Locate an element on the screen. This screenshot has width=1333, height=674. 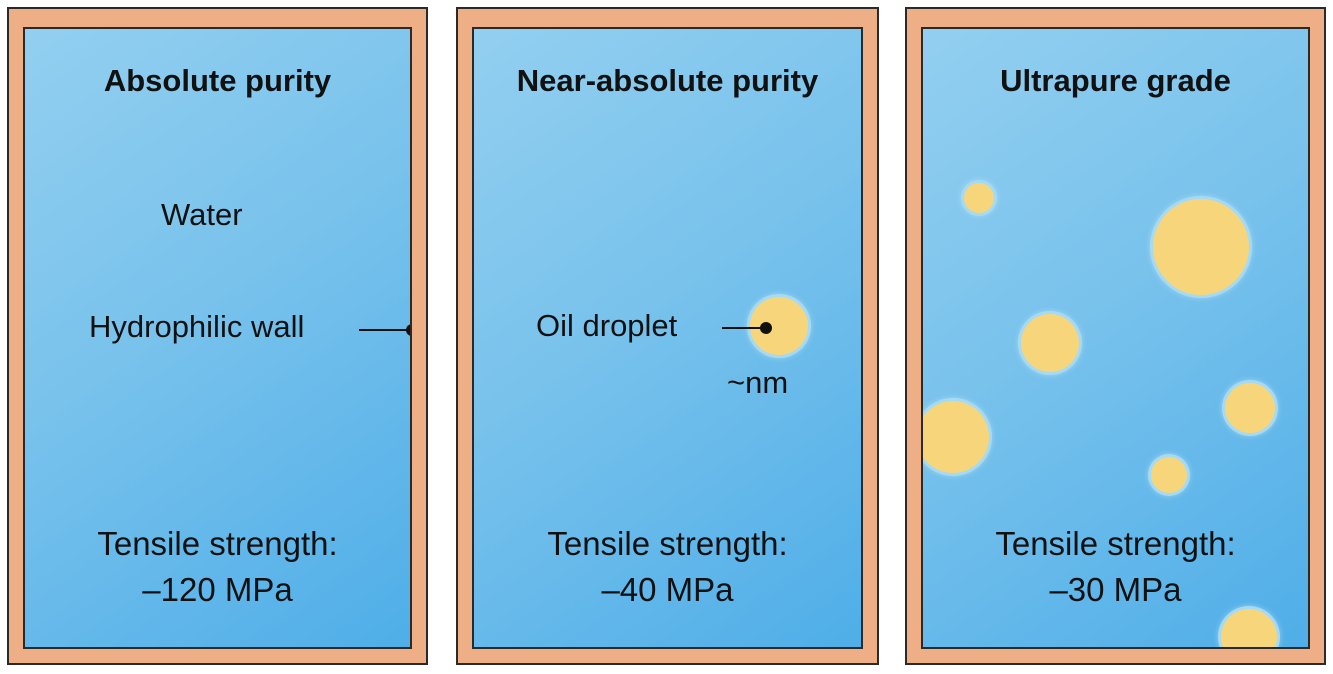
wall-pointer-dot is located at coordinates (408, 330).